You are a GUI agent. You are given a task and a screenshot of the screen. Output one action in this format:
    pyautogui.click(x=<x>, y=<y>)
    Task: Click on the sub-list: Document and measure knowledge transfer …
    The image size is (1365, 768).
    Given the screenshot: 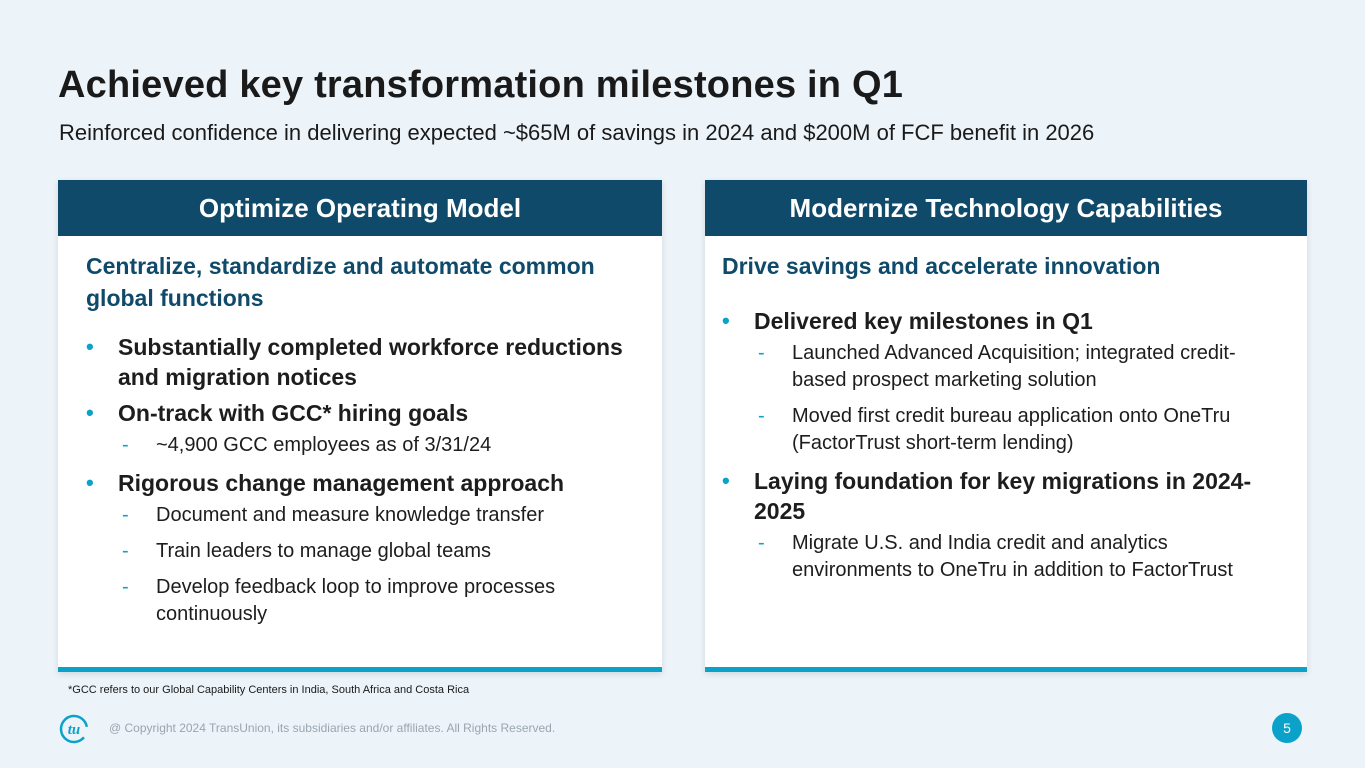 What is the action you would take?
    pyautogui.click(x=376, y=565)
    